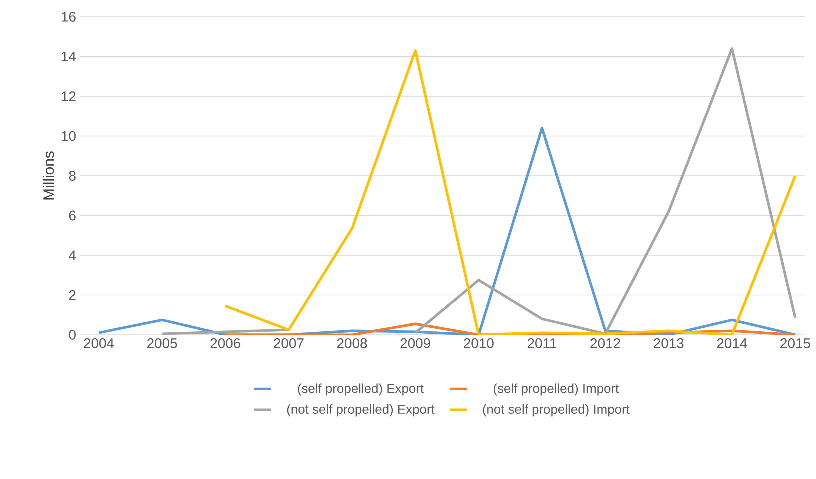 This screenshot has width=816, height=479. Describe the element at coordinates (225, 343) in the screenshot. I see `x-tick-label: 2006` at that location.